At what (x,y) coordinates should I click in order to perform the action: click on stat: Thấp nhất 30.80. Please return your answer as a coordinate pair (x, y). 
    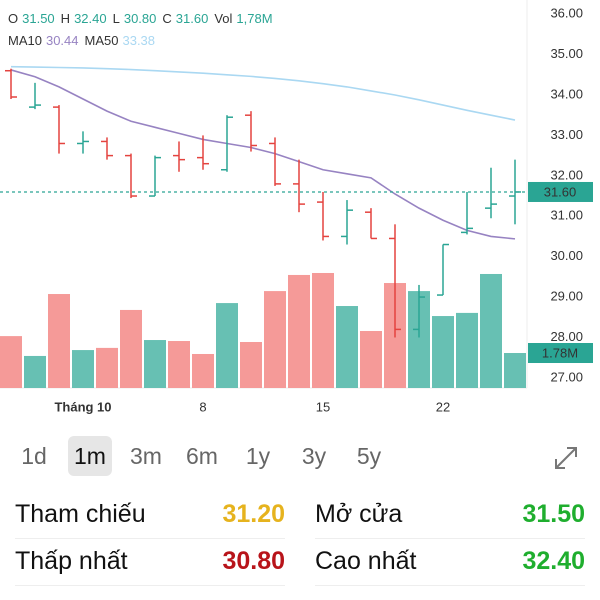
    Looking at the image, I should click on (150, 561).